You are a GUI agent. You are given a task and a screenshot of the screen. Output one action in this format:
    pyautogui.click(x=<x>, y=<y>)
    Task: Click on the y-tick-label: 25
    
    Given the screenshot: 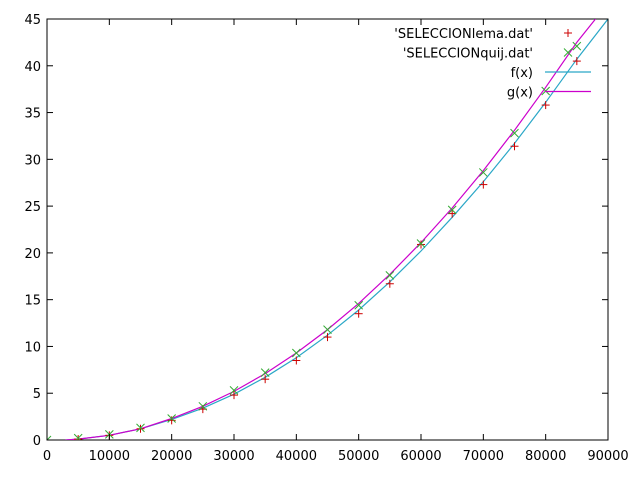 What is the action you would take?
    pyautogui.click(x=32, y=207)
    